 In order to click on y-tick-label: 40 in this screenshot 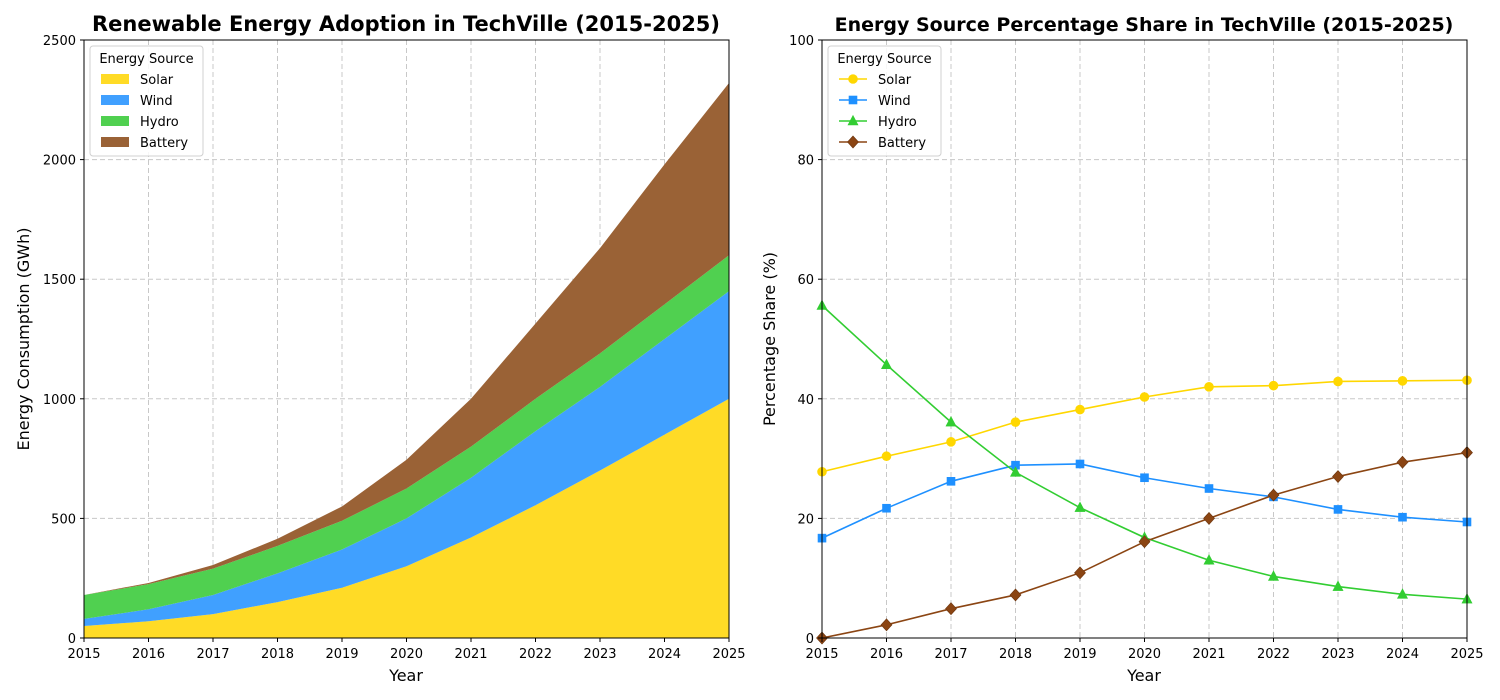, I will do `click(805, 400)`.